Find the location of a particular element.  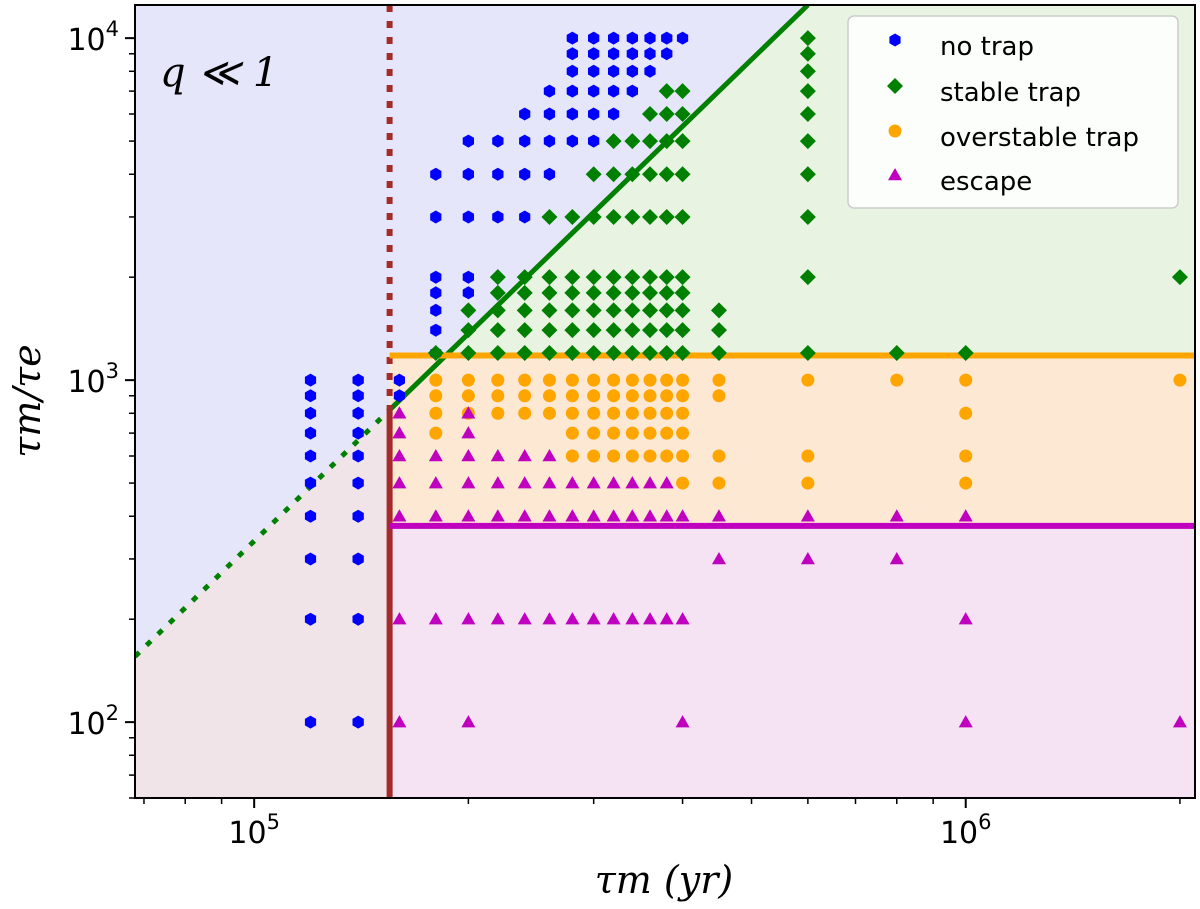

legend-marker-escape is located at coordinates (895, 174).